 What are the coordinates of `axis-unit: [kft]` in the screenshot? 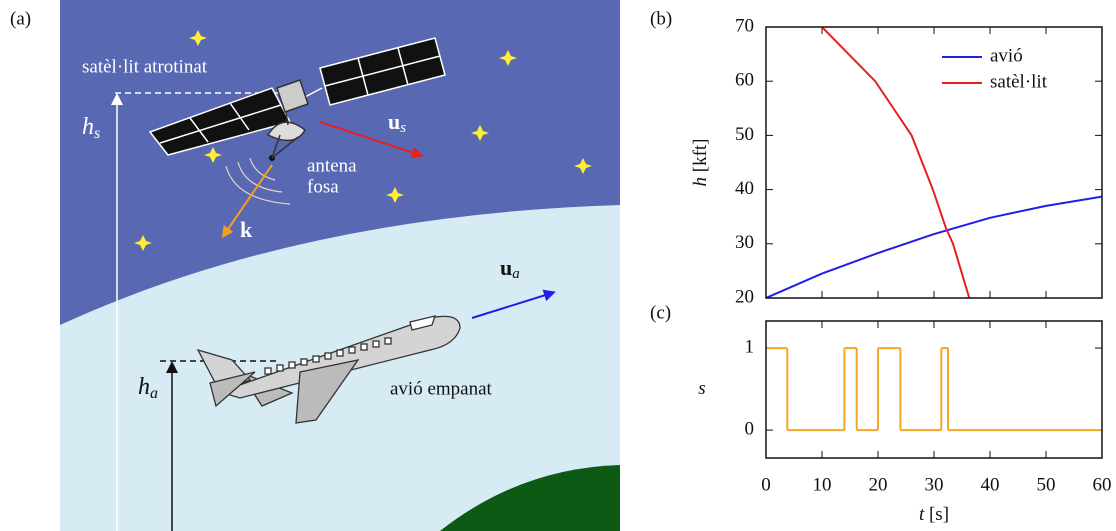 It's located at (700, 155).